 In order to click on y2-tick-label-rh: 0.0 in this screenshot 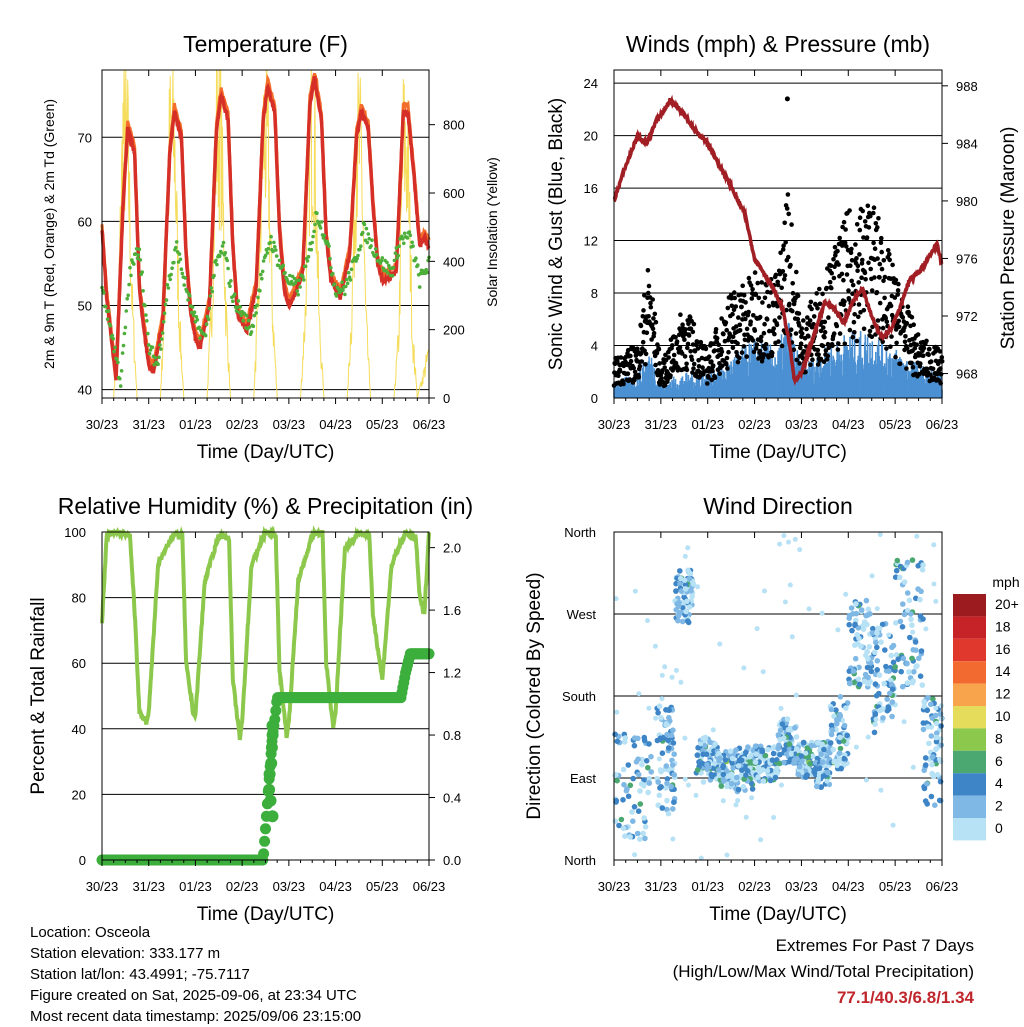, I will do `click(452, 860)`.